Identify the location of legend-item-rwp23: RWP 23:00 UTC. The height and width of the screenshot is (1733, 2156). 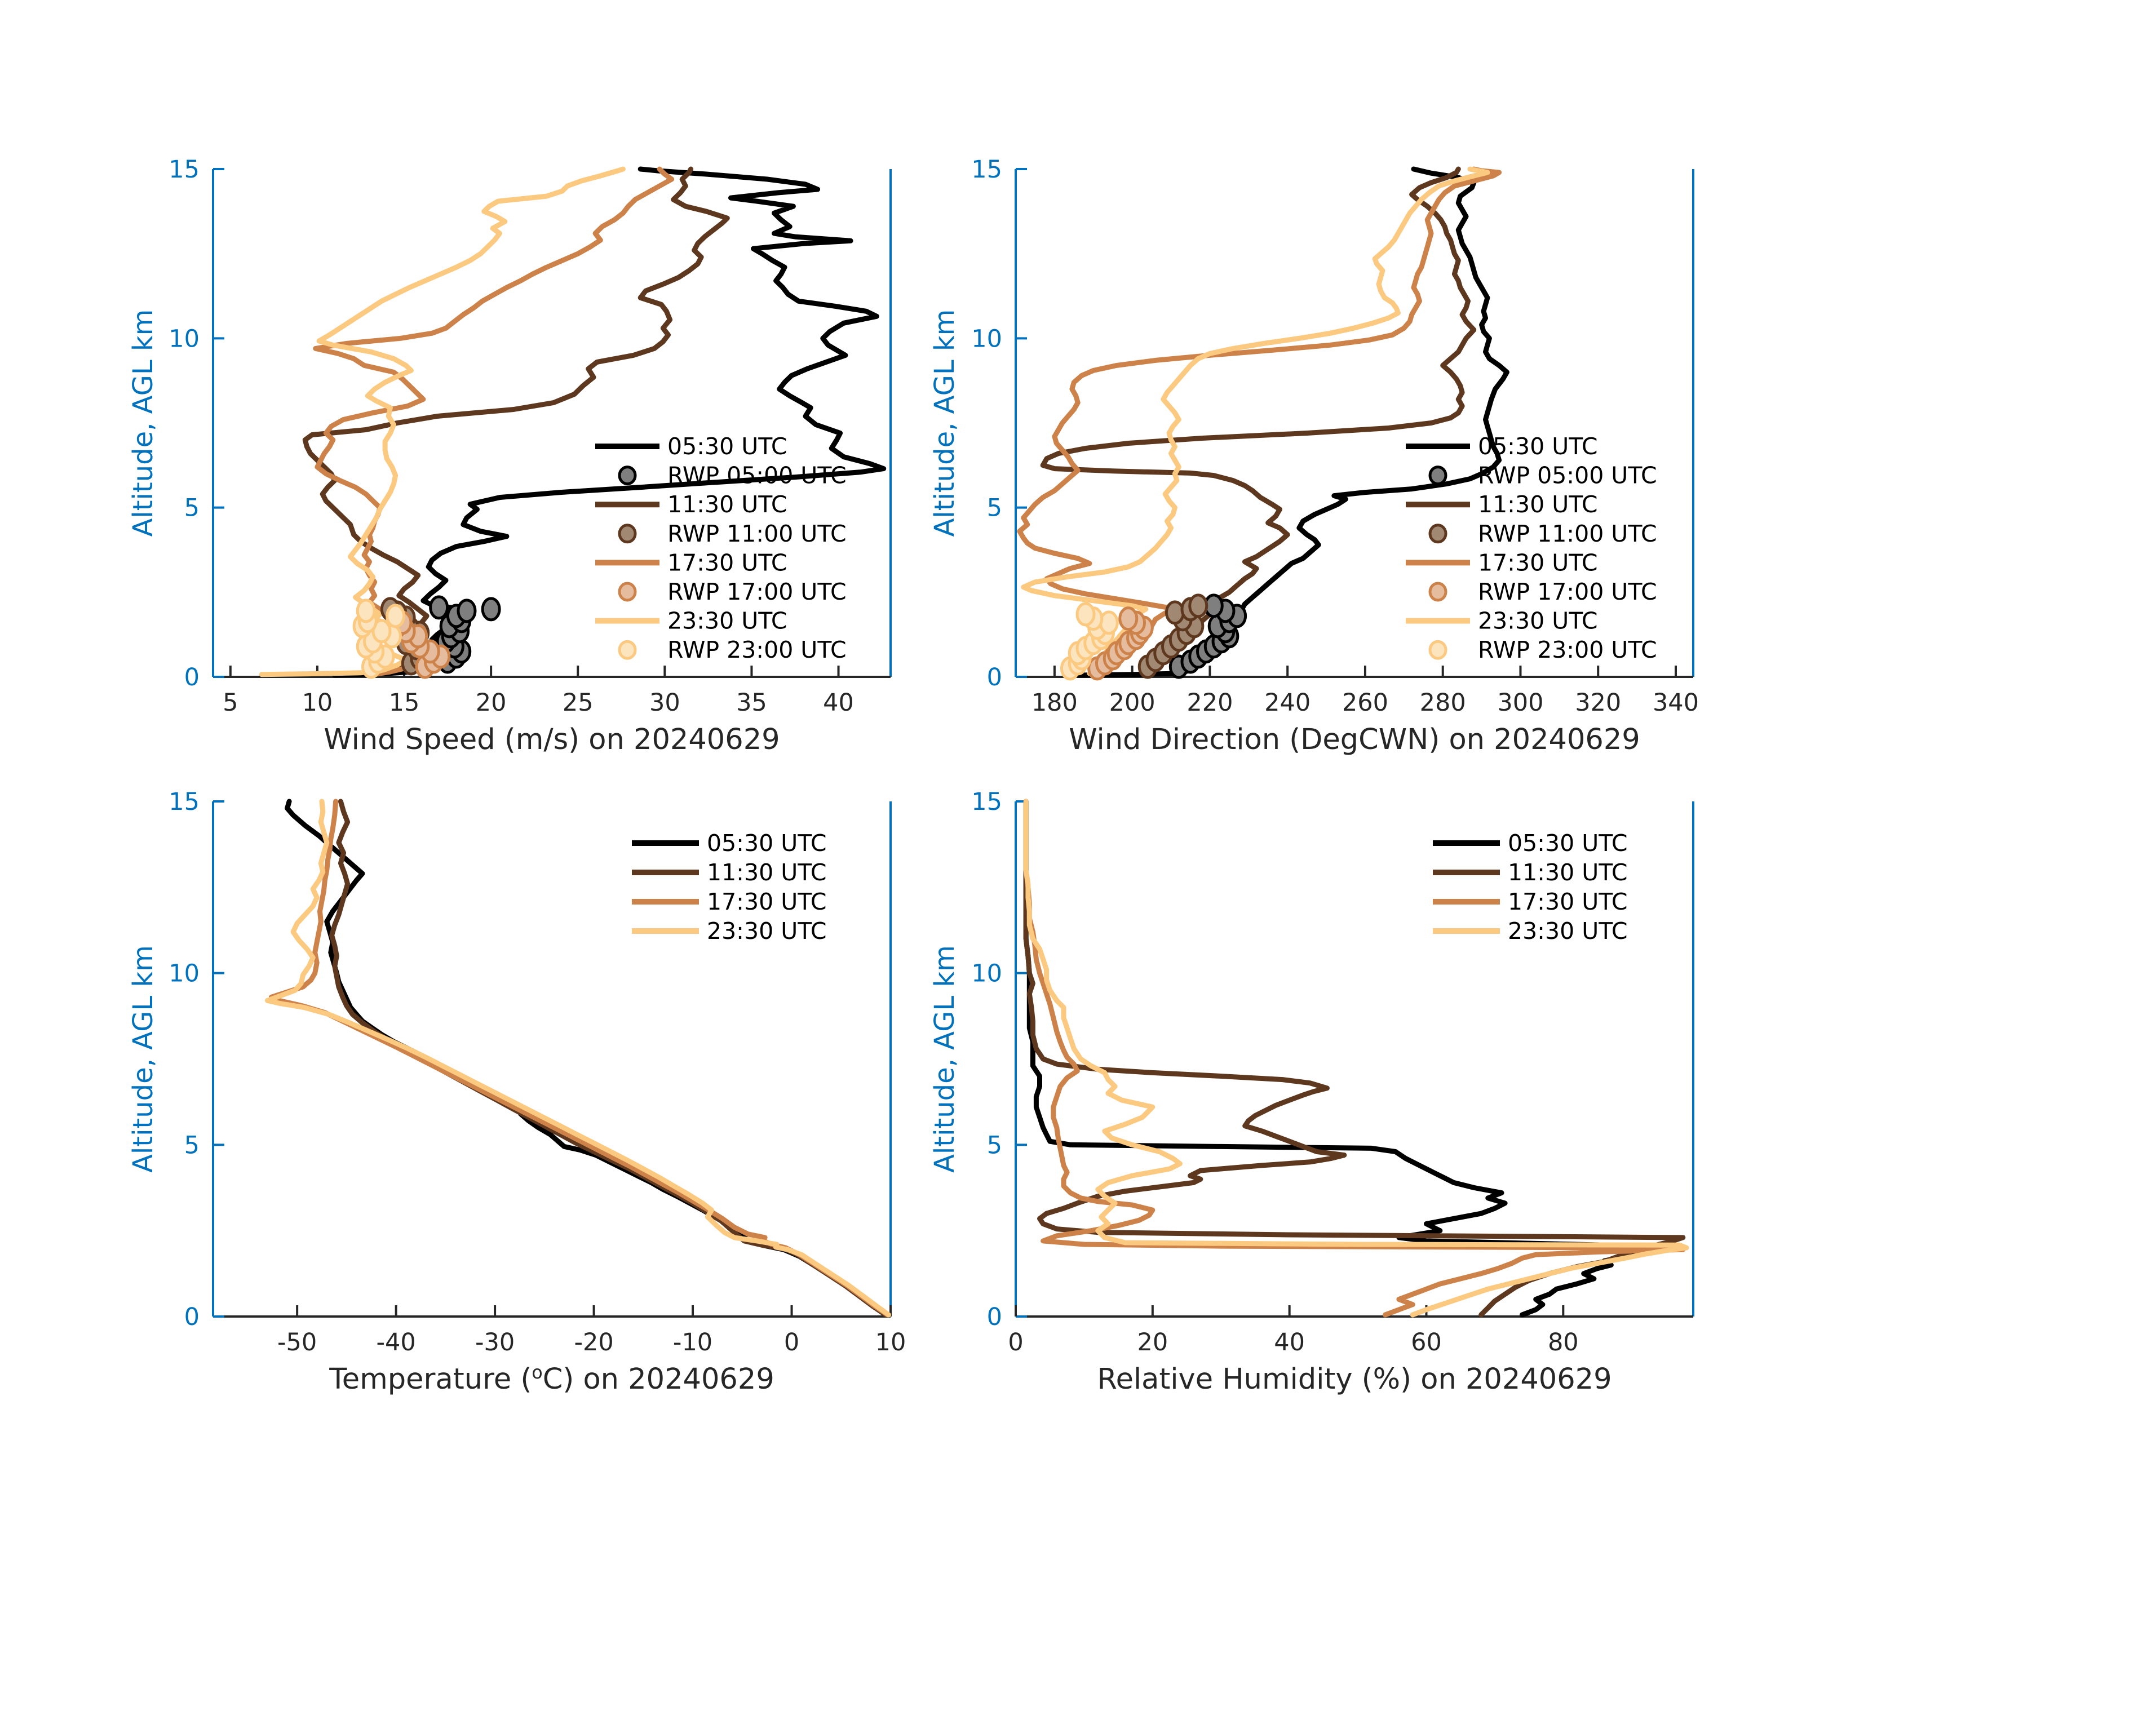
(732, 649).